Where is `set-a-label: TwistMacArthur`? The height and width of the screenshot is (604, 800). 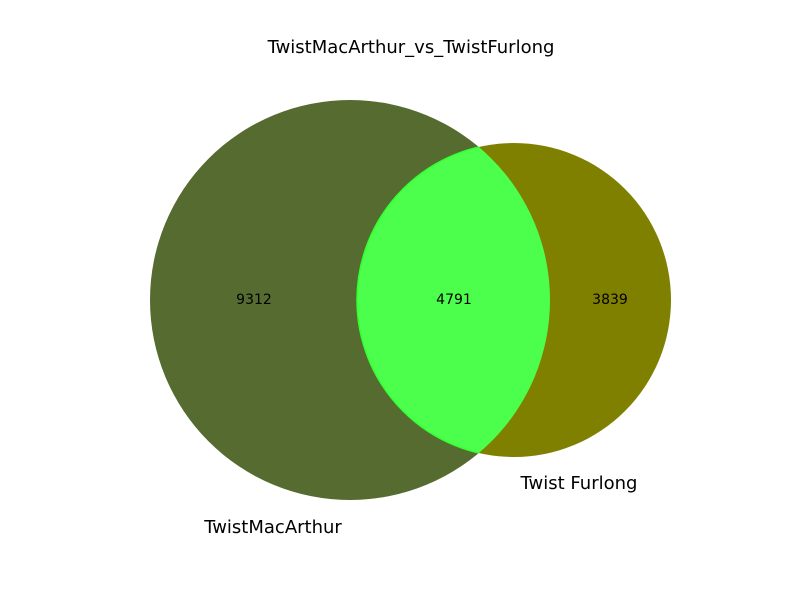 set-a-label: TwistMacArthur is located at coordinates (272, 527).